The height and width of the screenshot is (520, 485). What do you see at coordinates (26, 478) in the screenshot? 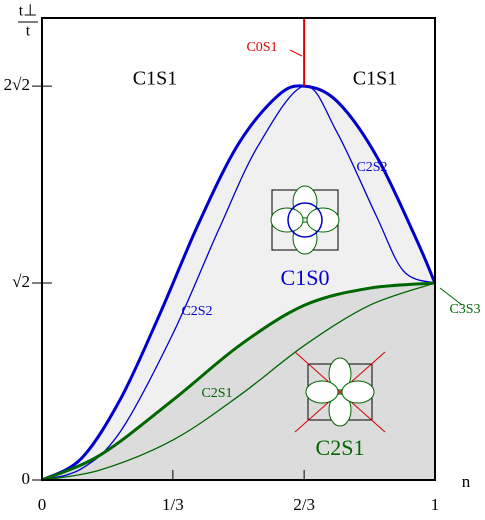
I see `y-tick-label: 0` at bounding box center [26, 478].